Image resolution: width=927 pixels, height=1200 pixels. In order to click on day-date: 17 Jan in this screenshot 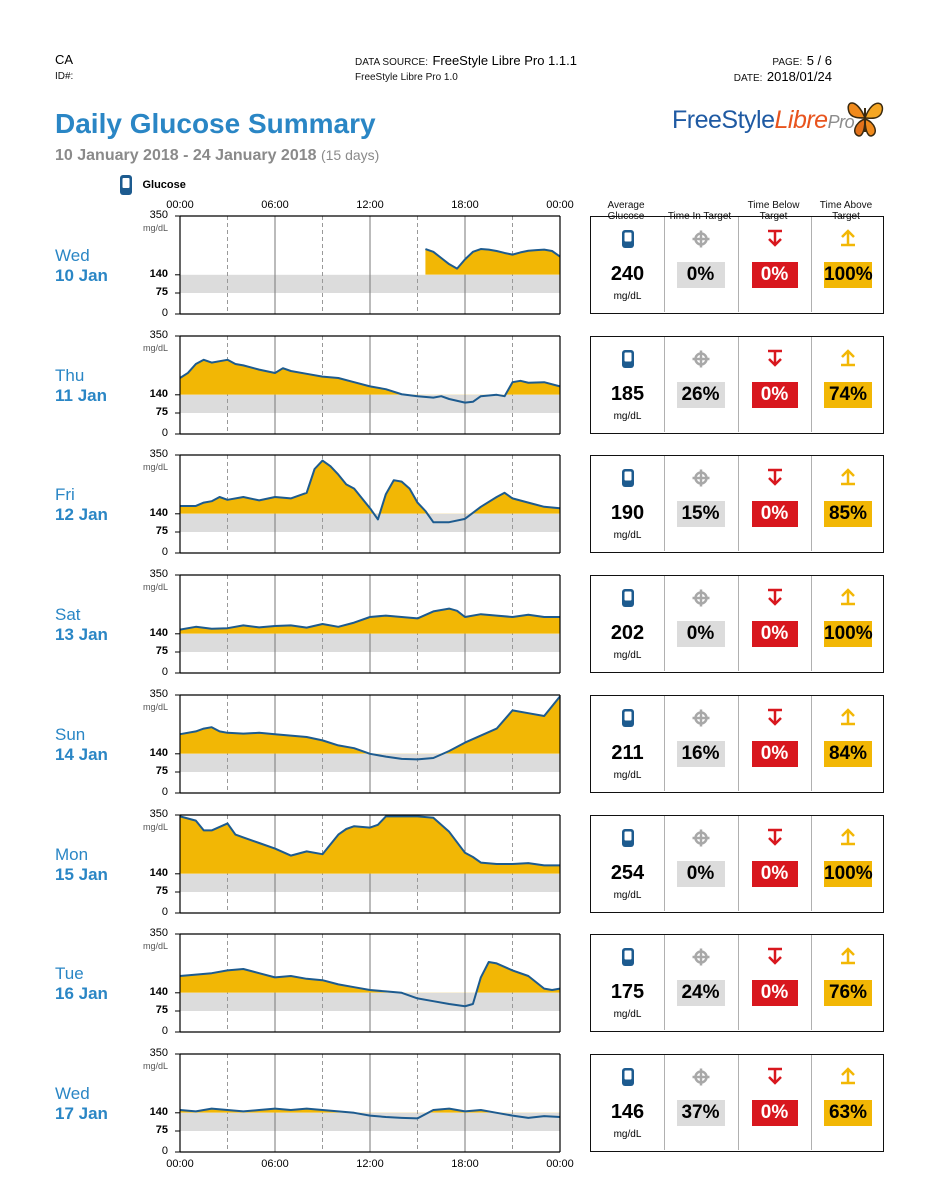, I will do `click(81, 1113)`.